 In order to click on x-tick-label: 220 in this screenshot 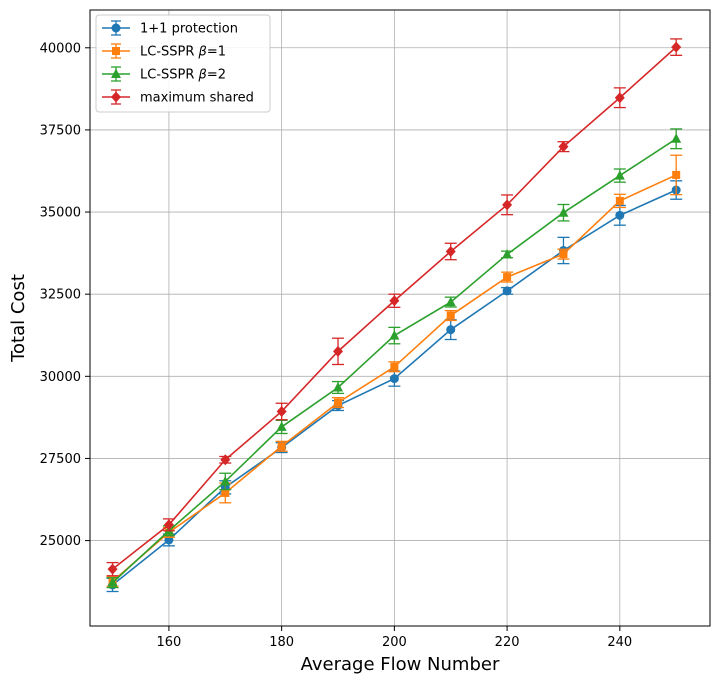, I will do `click(507, 642)`.